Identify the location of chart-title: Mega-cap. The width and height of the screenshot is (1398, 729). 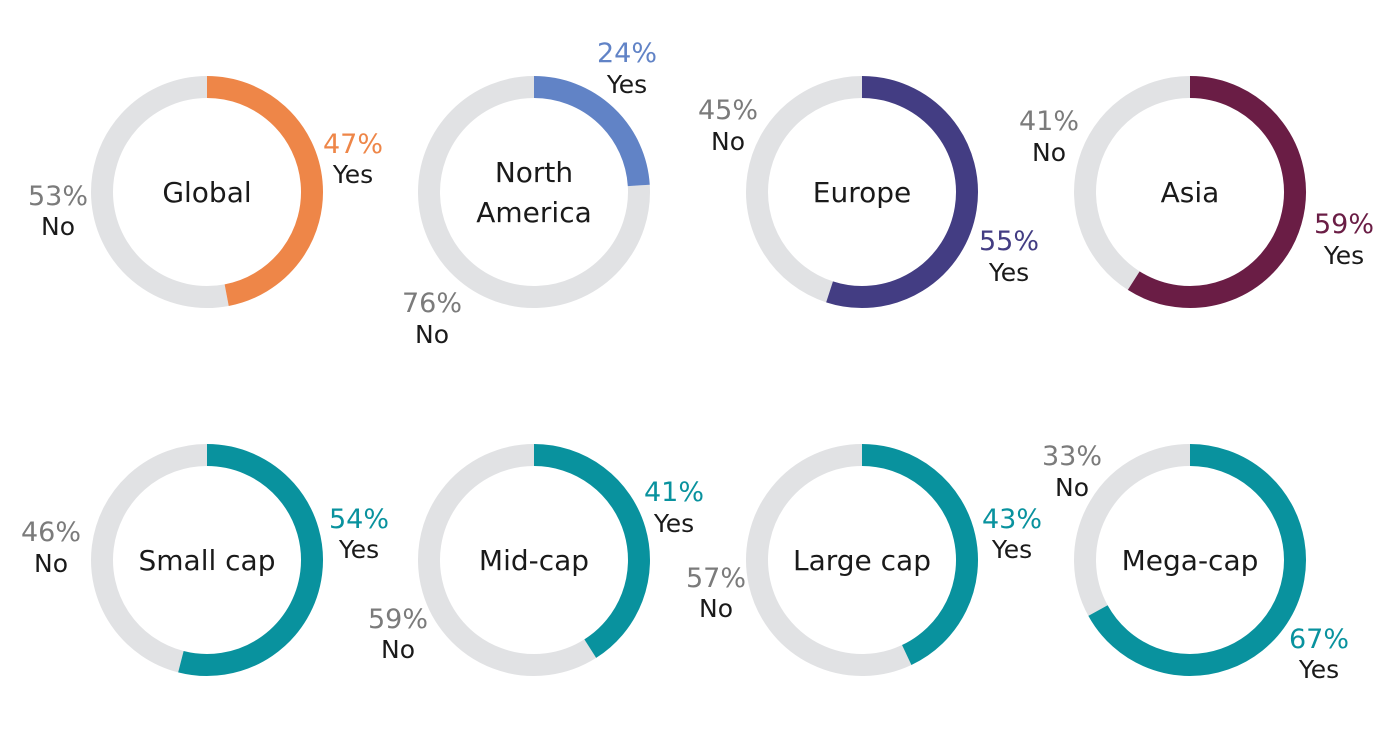
(1190, 560).